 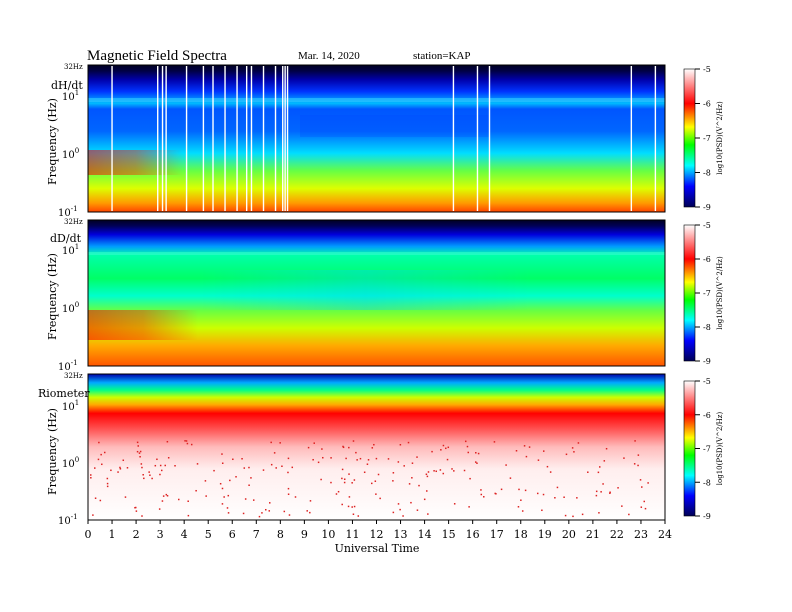 What do you see at coordinates (641, 534) in the screenshot?
I see `x-tick-label: 23` at bounding box center [641, 534].